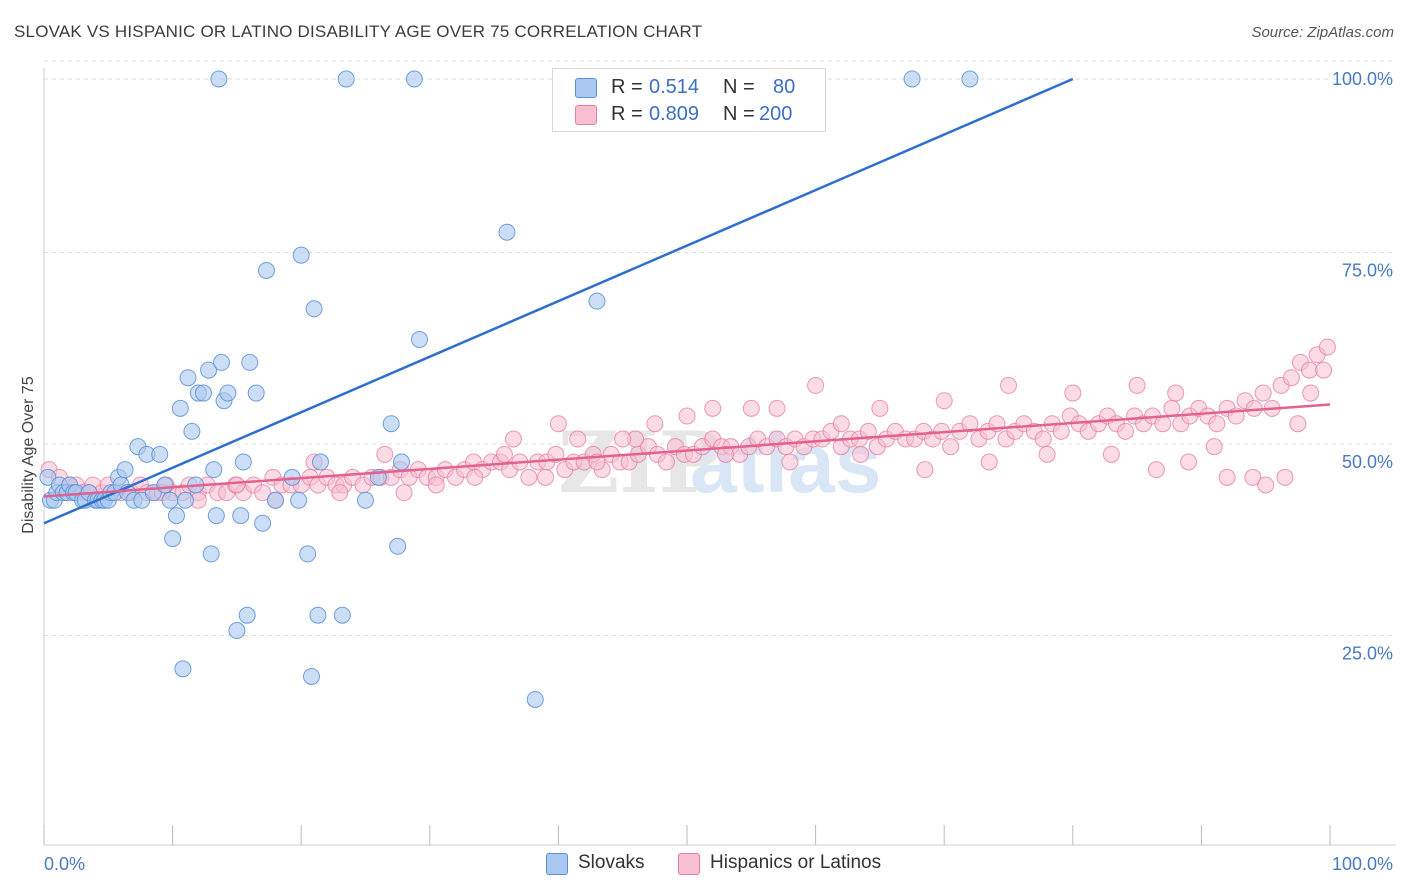 The image size is (1406, 892). What do you see at coordinates (703, 865) in the screenshot?
I see `bottom-legend: Slovaks Hispanics or Latinos` at bounding box center [703, 865].